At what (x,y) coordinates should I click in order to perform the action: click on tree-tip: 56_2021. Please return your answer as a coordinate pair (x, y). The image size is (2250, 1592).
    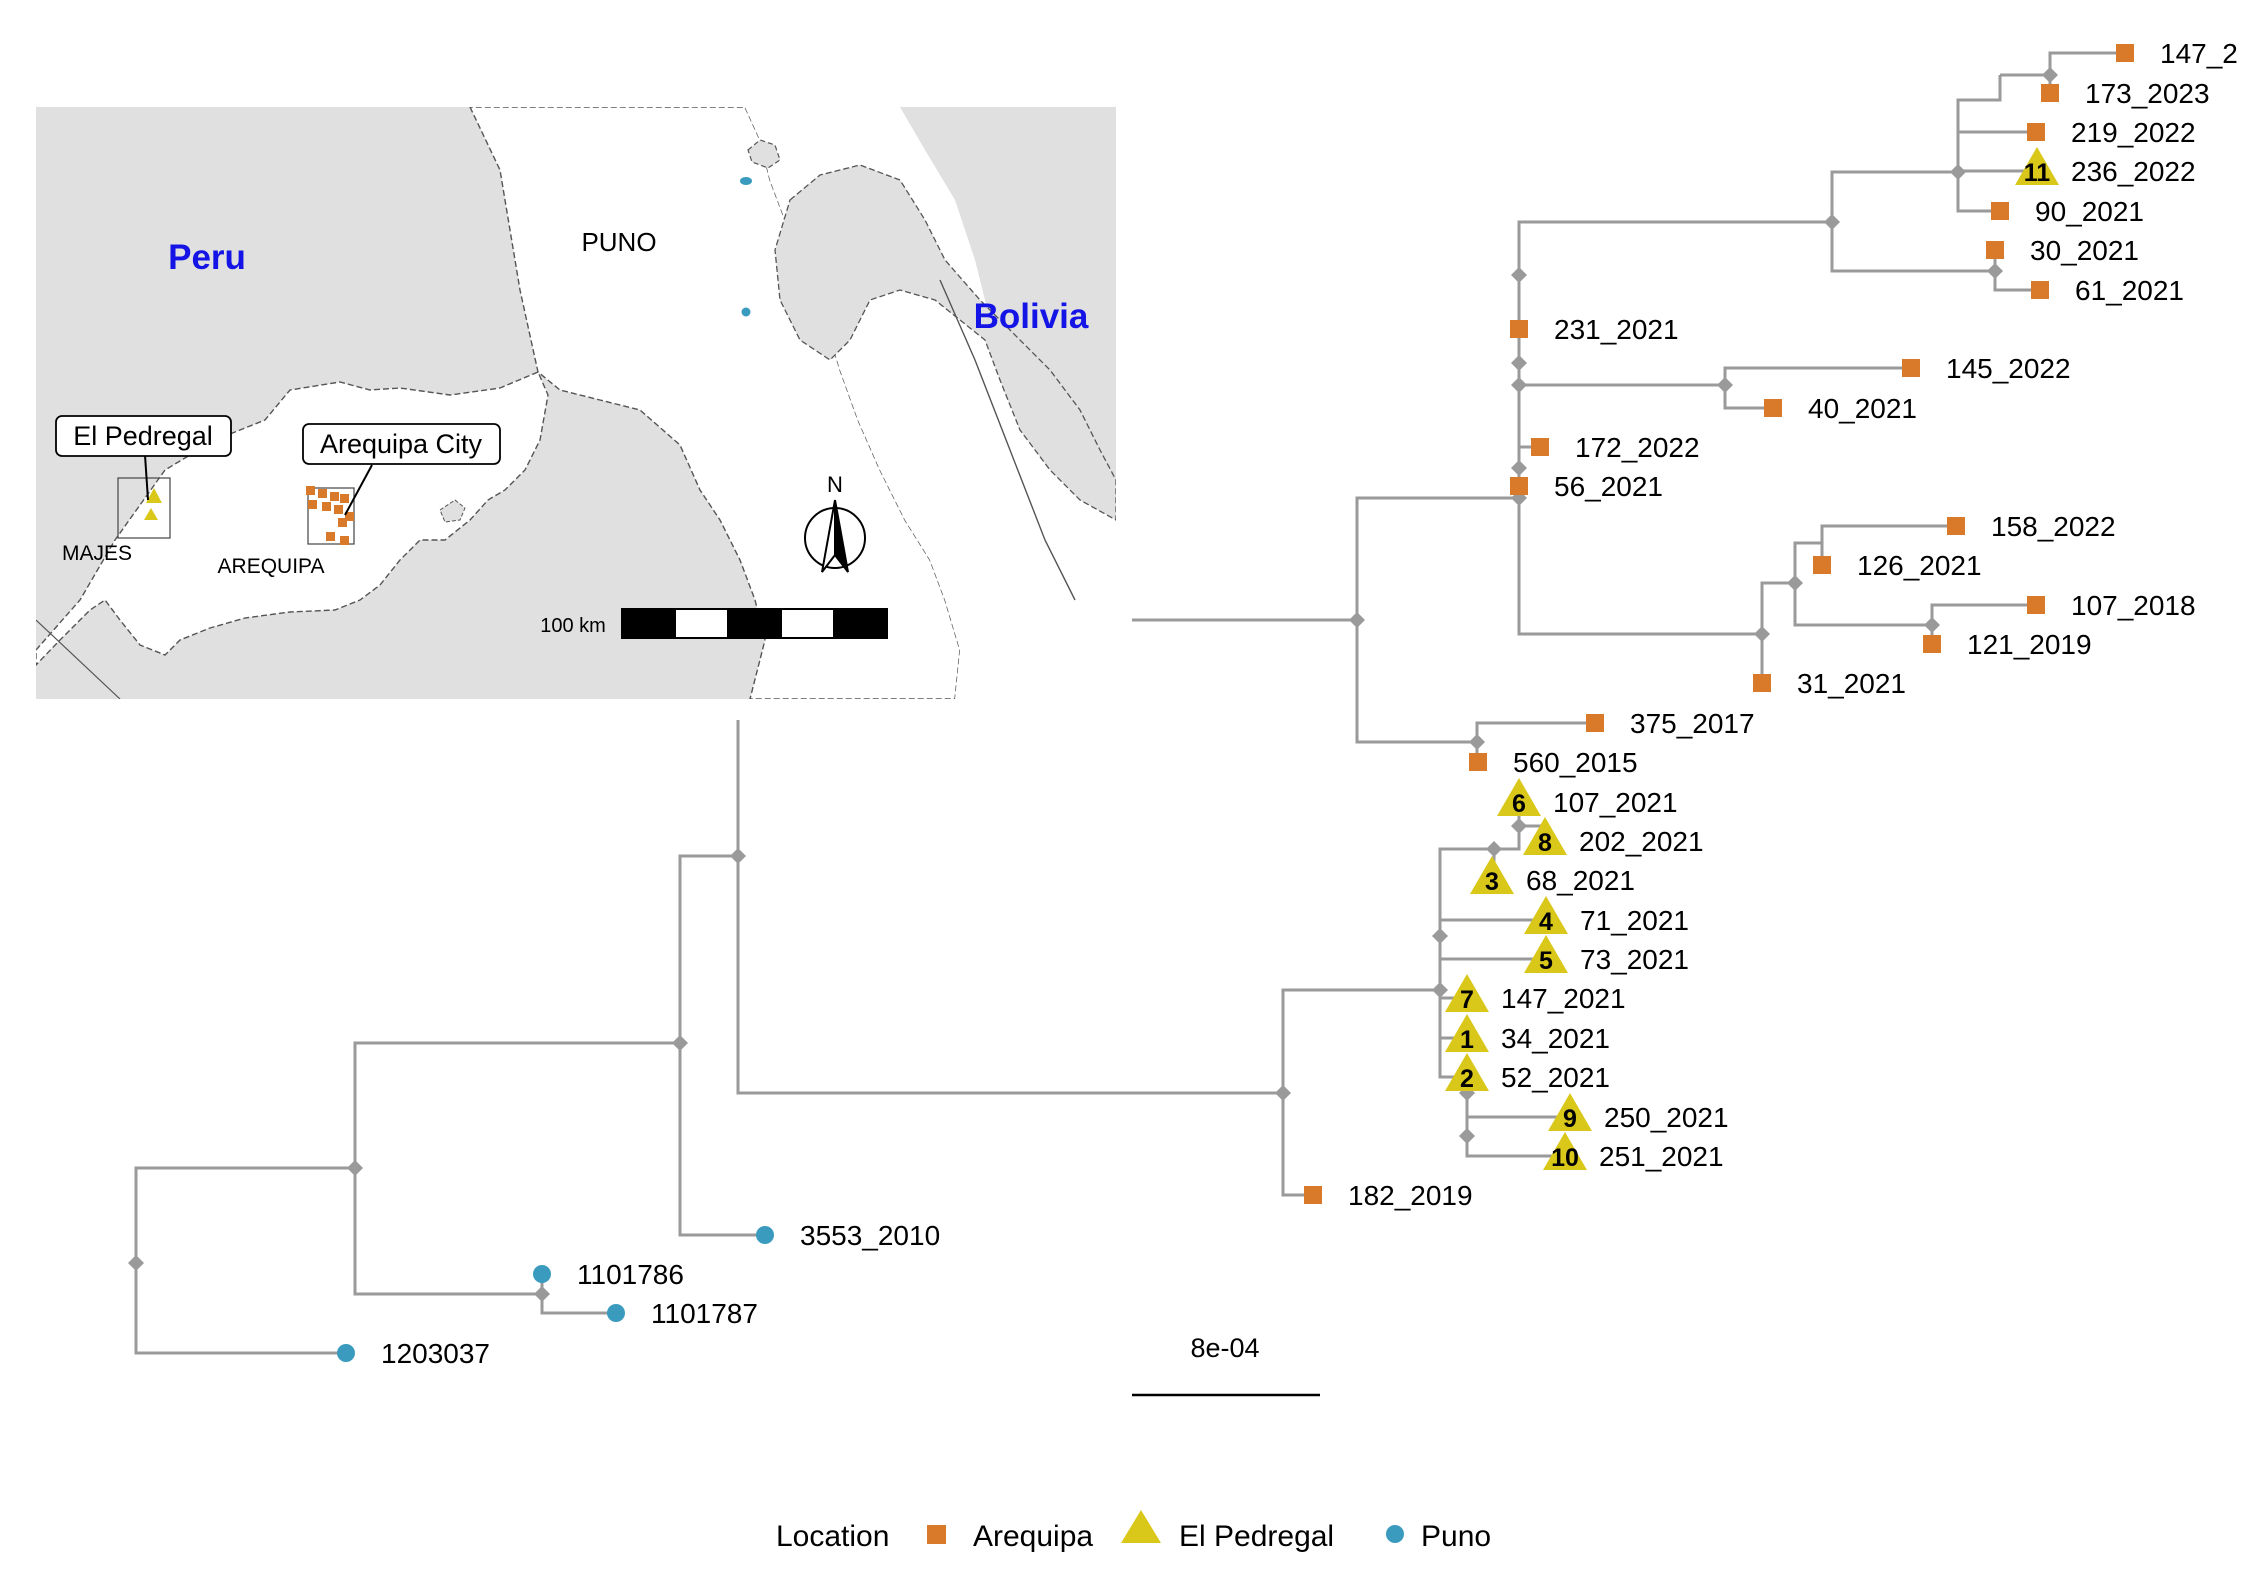
    Looking at the image, I should click on (1586, 486).